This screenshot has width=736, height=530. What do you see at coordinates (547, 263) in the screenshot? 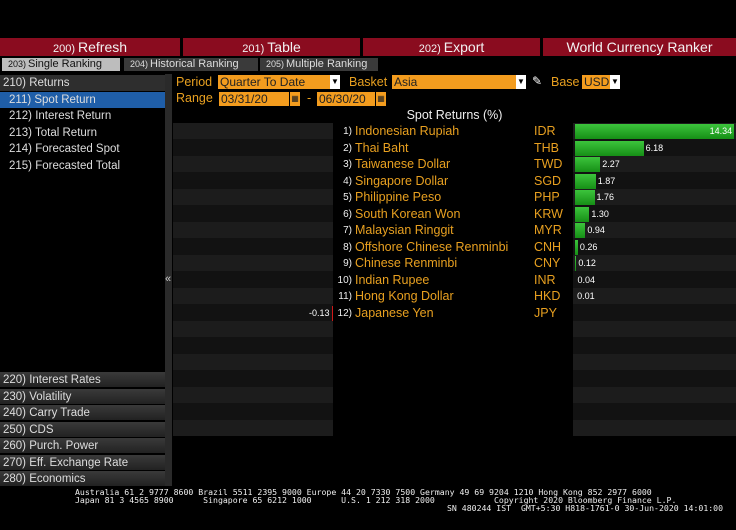
I see `currency-code: CNY` at bounding box center [547, 263].